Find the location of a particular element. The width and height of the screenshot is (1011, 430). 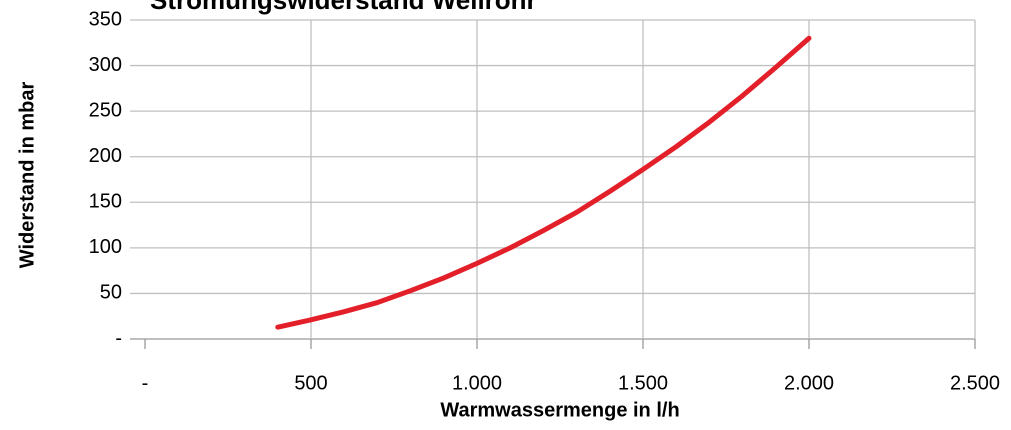

y-tick-label: 200 is located at coordinates (105, 156).